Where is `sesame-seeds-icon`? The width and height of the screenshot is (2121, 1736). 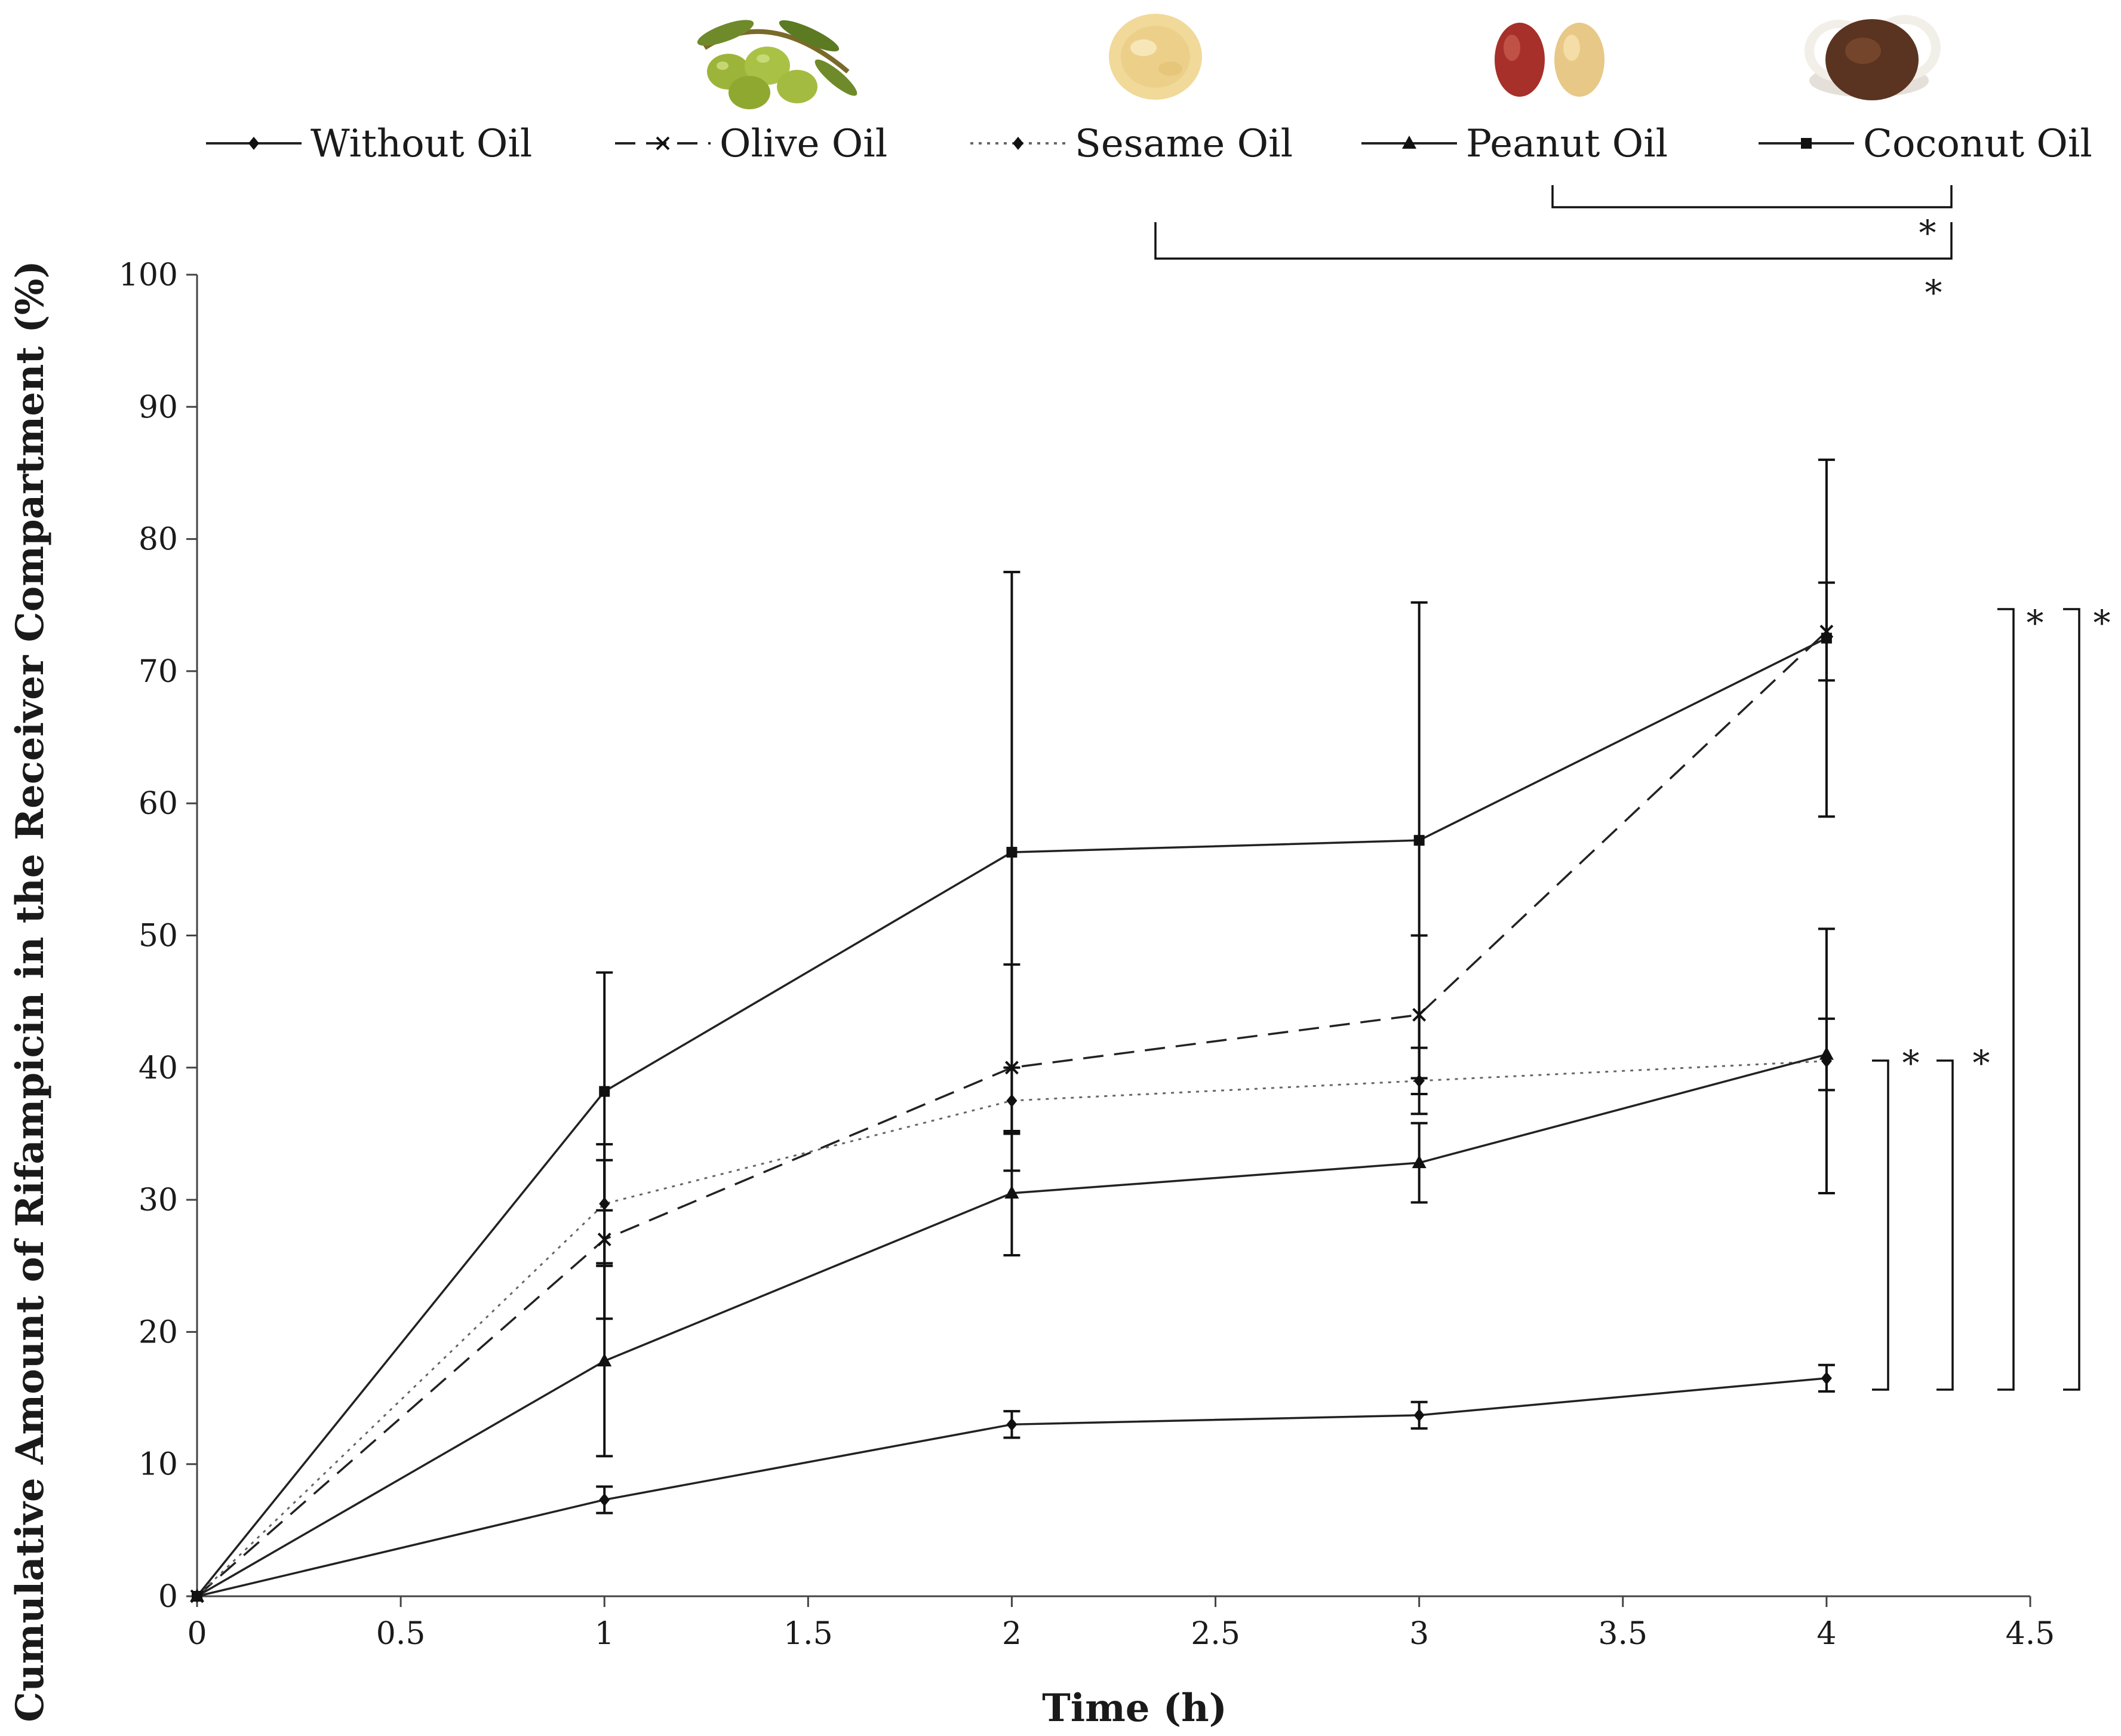 sesame-seeds-icon is located at coordinates (1156, 57).